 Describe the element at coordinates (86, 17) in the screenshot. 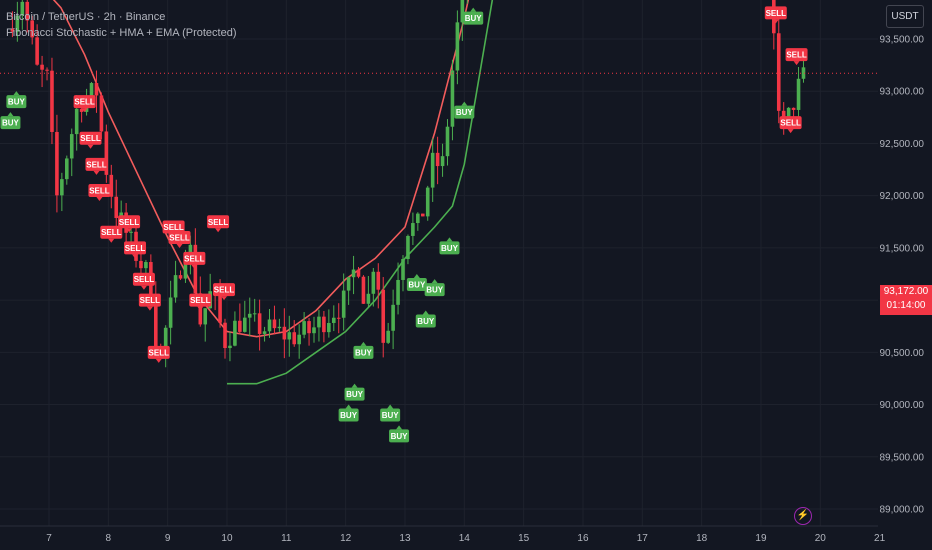

I see `symbol-title: Bitcoin / TetherUS · 2h · Binance` at that location.